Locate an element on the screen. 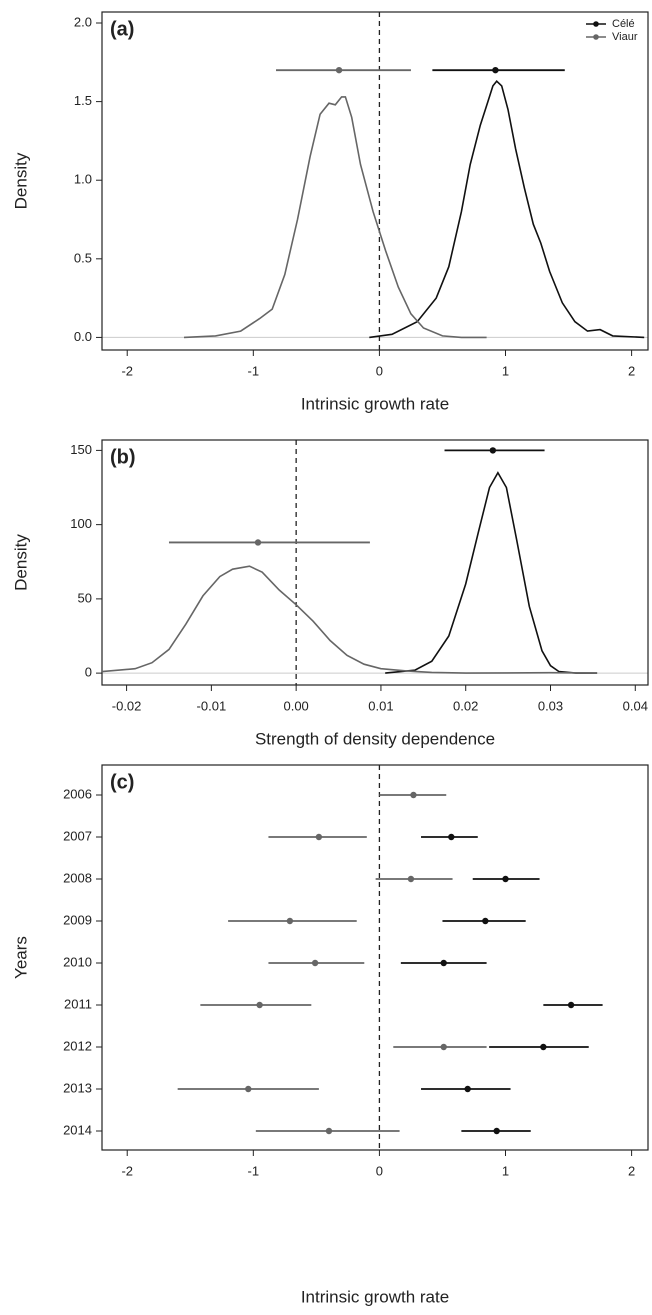  y-tick-label: 0.0 is located at coordinates (83, 336).